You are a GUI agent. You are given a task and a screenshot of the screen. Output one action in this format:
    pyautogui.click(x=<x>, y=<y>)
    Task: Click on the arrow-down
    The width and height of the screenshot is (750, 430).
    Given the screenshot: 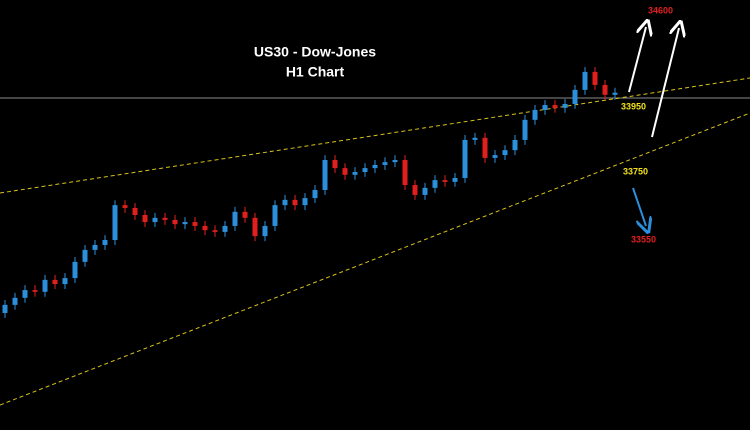 What is the action you would take?
    pyautogui.click(x=639, y=206)
    